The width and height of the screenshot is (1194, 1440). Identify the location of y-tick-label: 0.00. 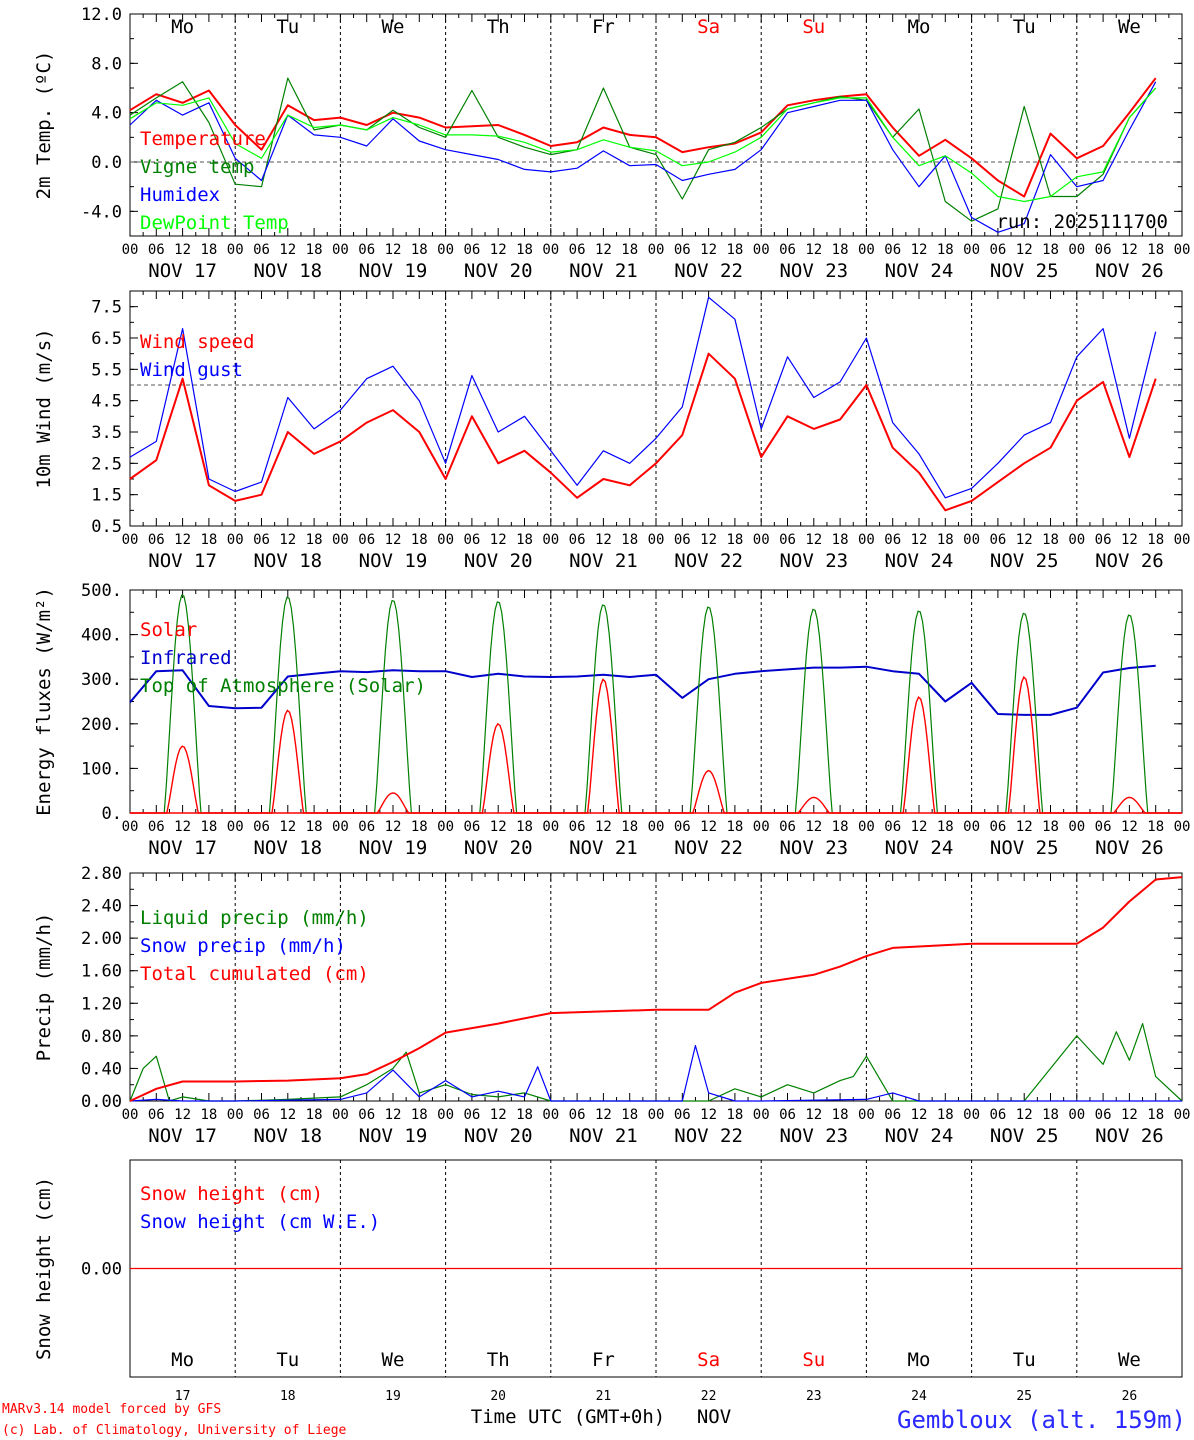
(101, 1270).